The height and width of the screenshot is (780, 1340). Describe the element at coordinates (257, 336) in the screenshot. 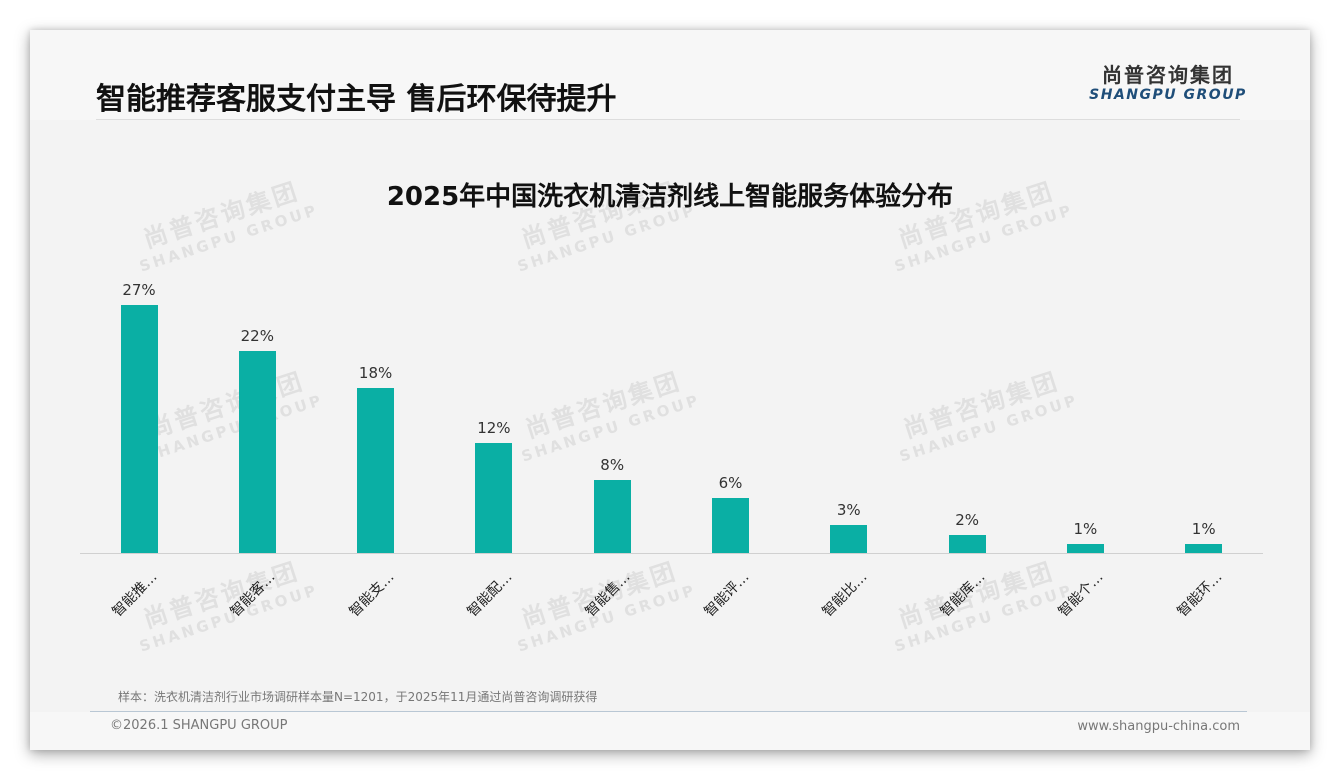

I see `bar-value-label: 22%` at that location.